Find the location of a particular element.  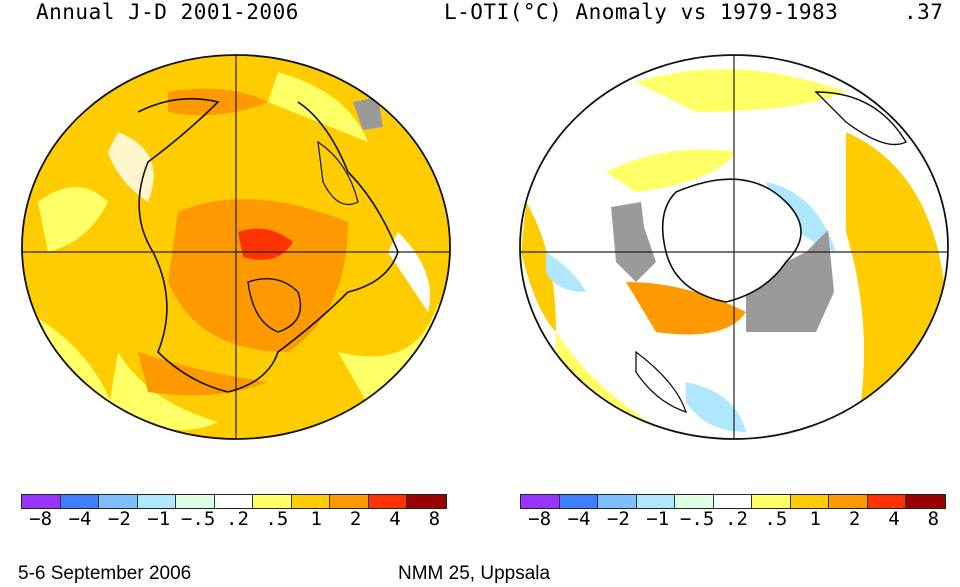

right-map-title: L-OTI(°C) Anomaly vs 1979-1983 is located at coordinates (641, 12).